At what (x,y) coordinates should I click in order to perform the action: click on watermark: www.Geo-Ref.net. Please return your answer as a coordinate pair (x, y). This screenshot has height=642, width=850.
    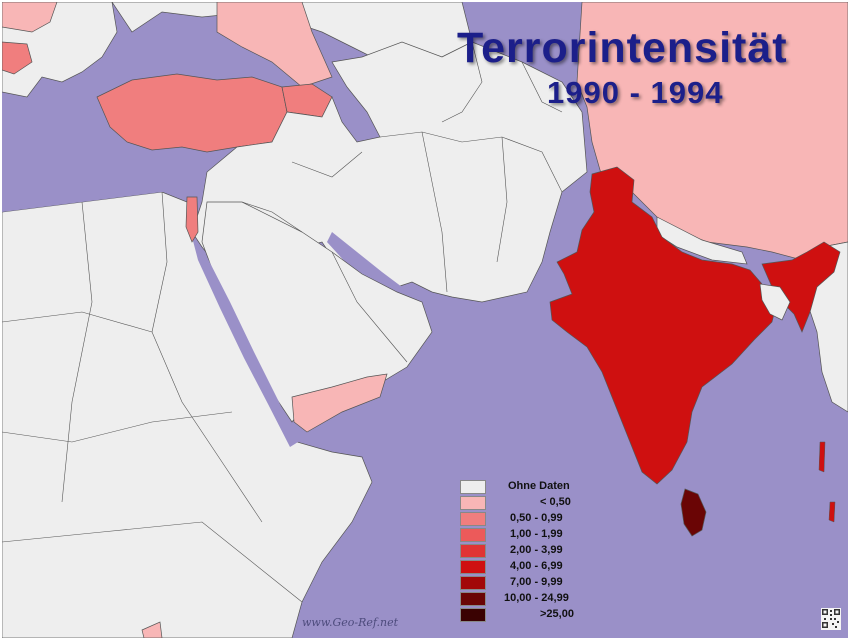
    Looking at the image, I should click on (350, 622).